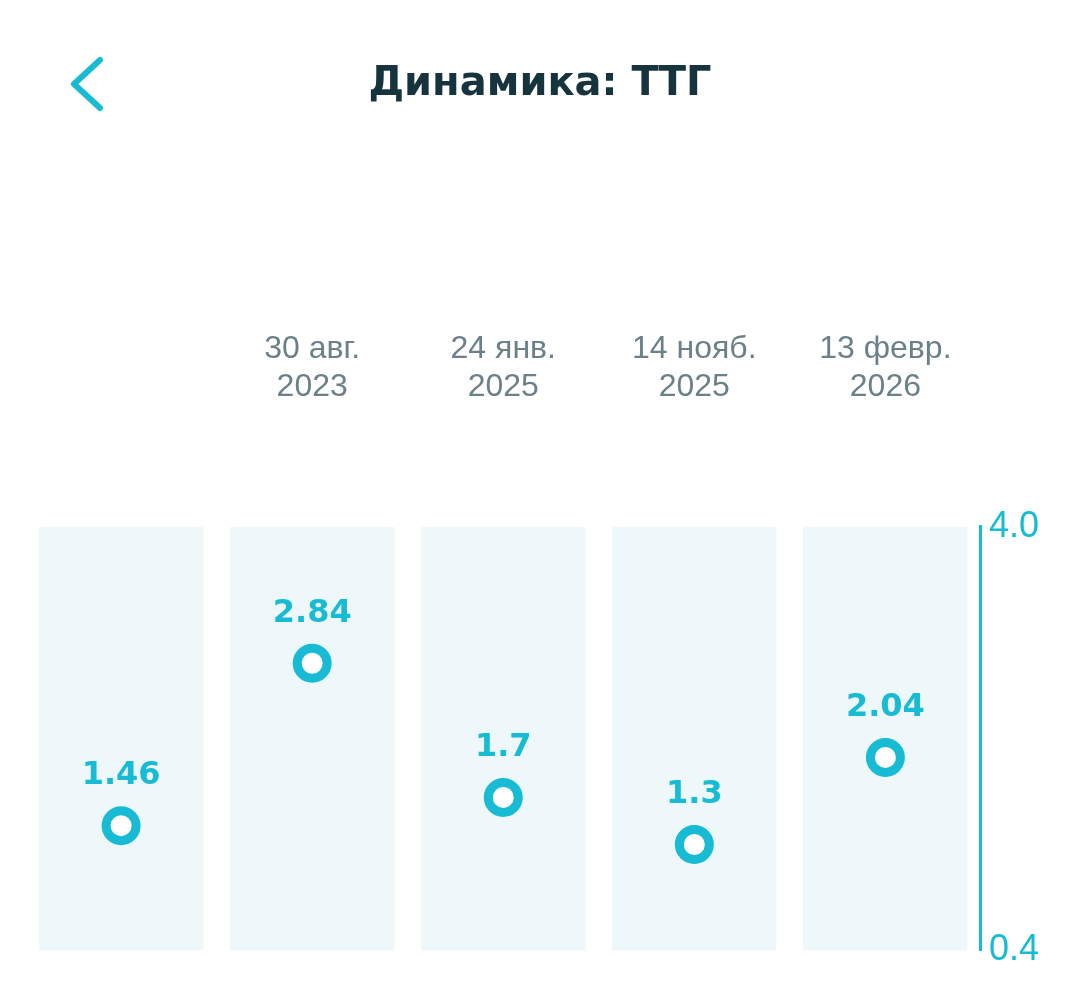 This screenshot has height=1002, width=1080. I want to click on data-label: 2.84, so click(312, 610).